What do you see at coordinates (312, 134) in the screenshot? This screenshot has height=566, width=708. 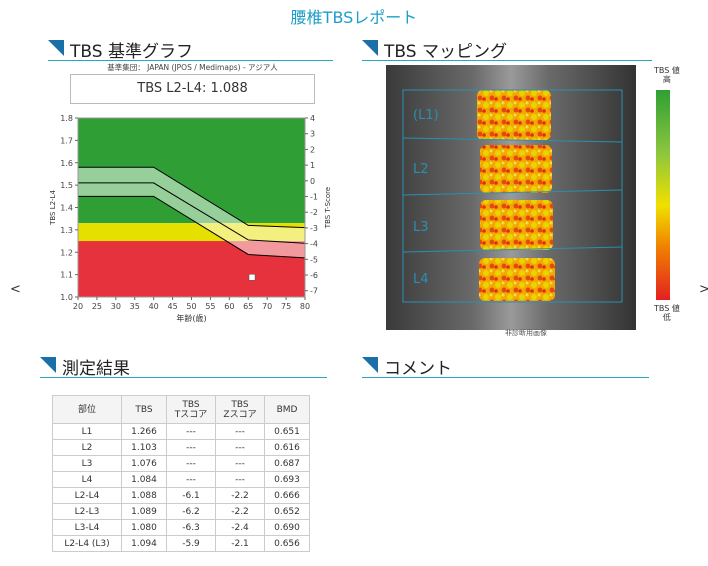 I see `y2-tick-label: 3` at bounding box center [312, 134].